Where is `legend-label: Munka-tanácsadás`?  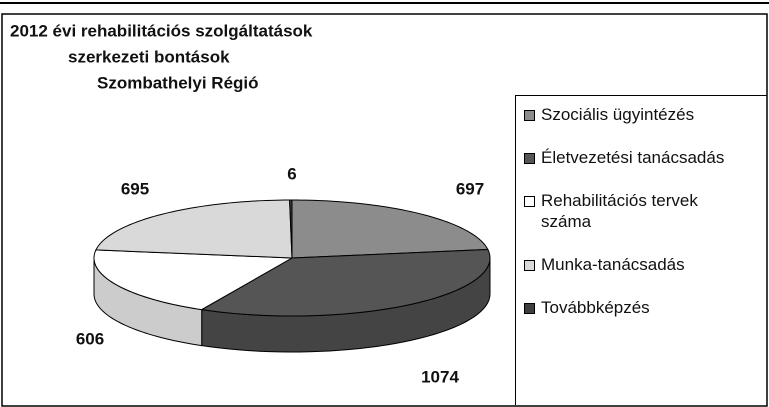
legend-label: Munka-tanácsadás is located at coordinates (613, 264).